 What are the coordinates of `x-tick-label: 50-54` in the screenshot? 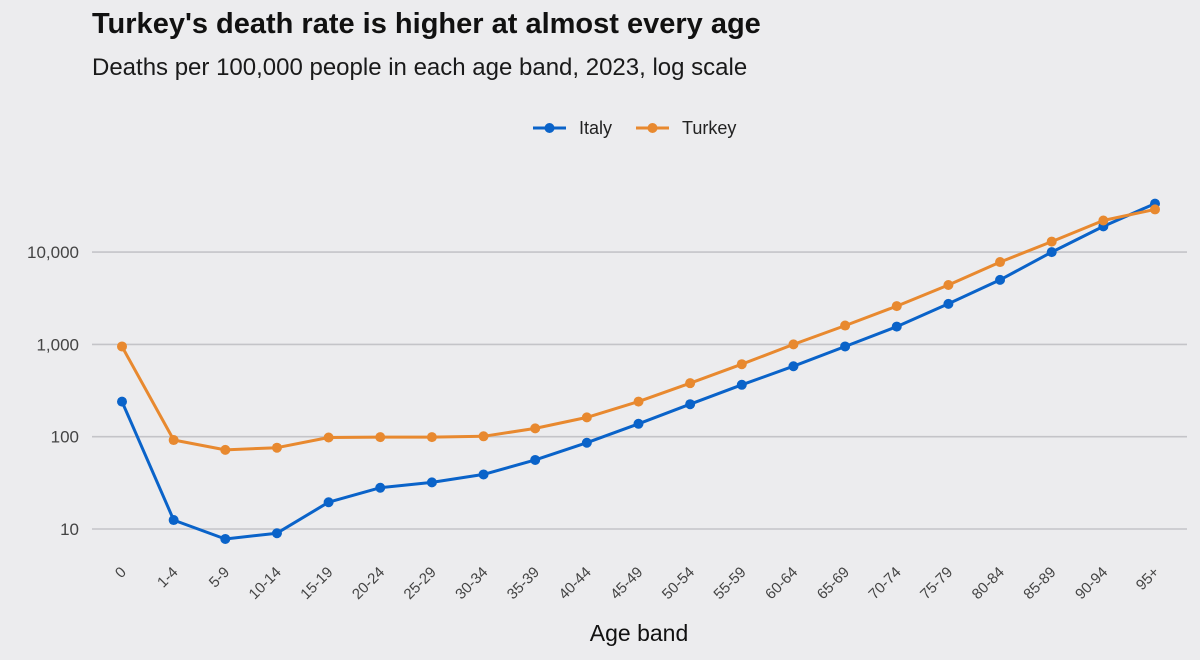 It's located at (678, 583).